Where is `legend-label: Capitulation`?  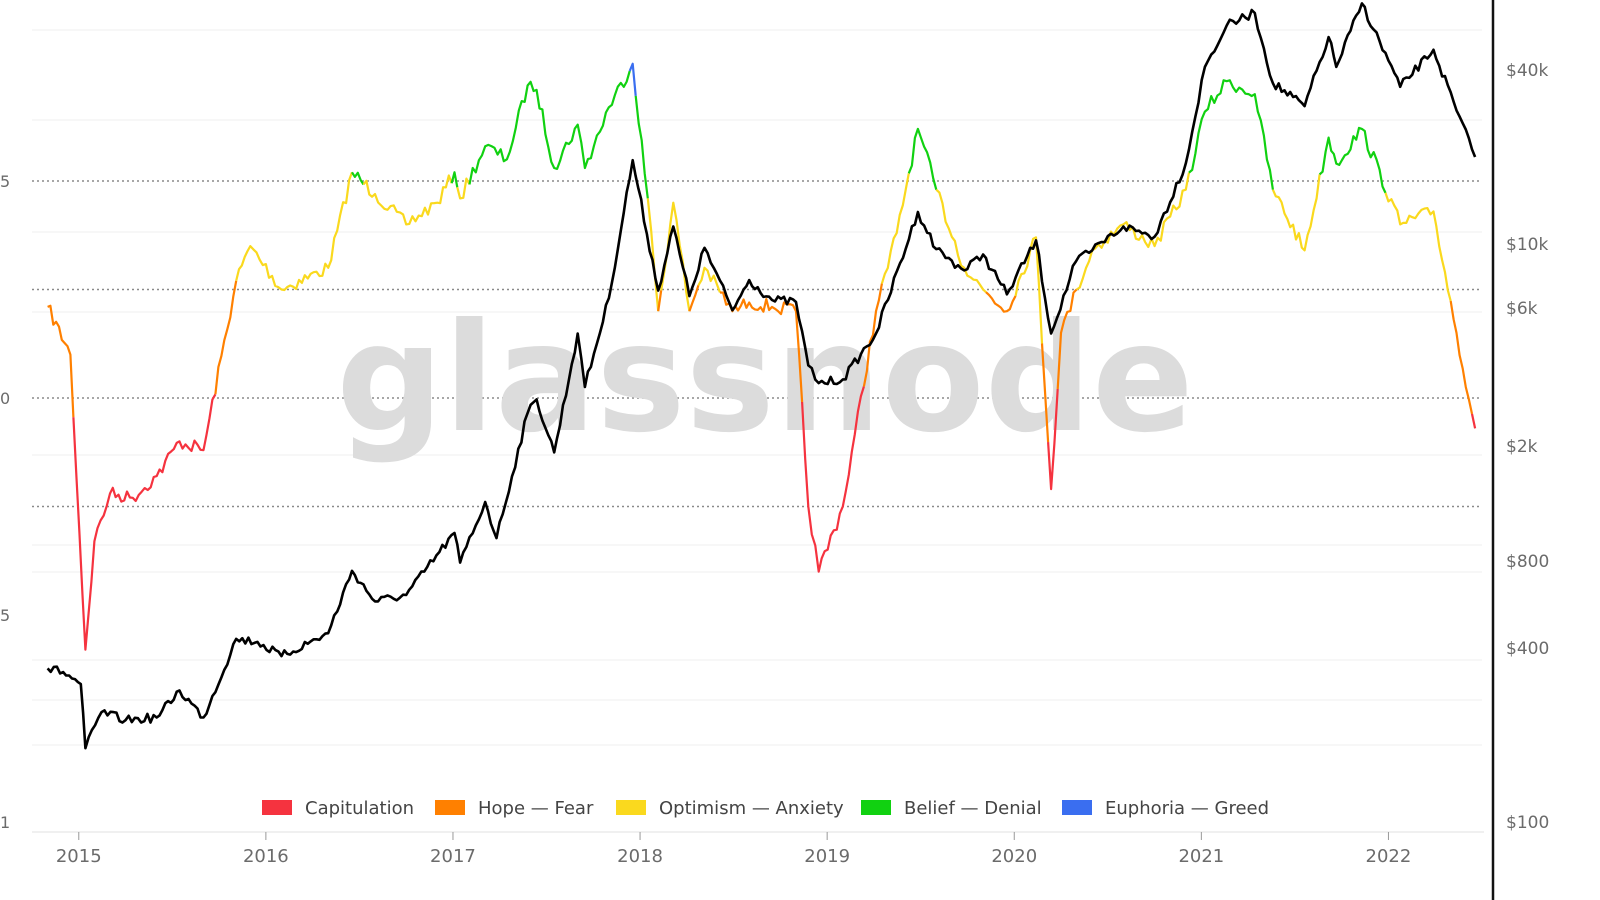
legend-label: Capitulation is located at coordinates (359, 808).